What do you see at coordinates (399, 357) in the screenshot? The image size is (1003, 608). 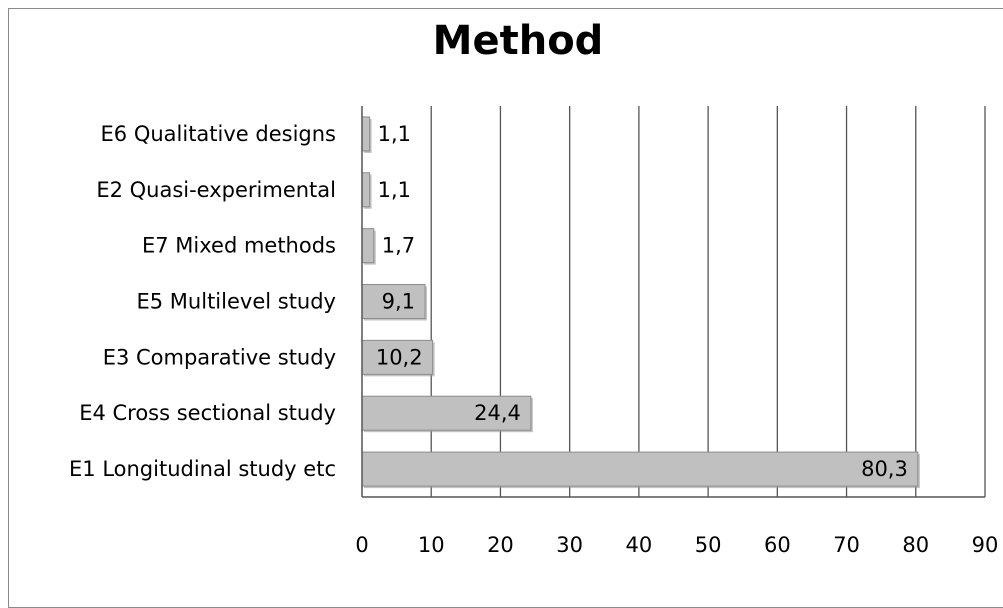 I see `data-label: 10,2` at bounding box center [399, 357].